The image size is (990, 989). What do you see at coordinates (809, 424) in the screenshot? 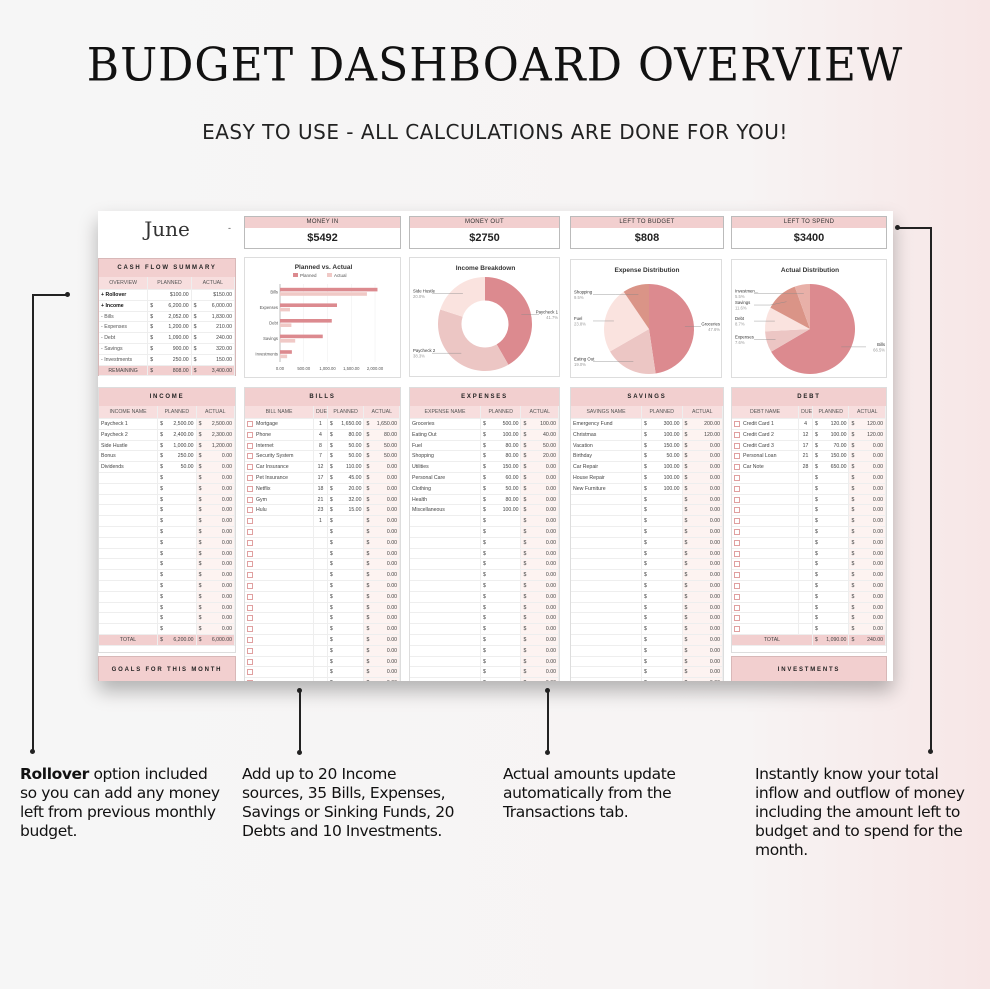
I see `debt-row: Credit Card 1 4 $120.00 $120.00` at bounding box center [809, 424].